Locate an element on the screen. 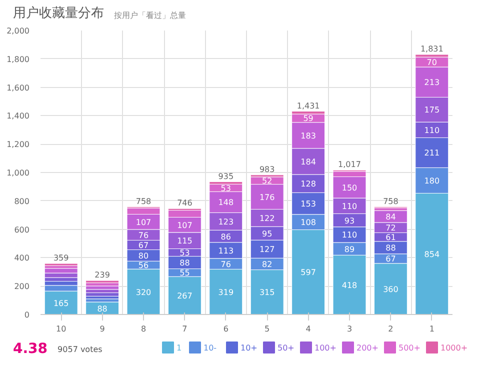  y-tick-label: 1,000 is located at coordinates (18, 173).